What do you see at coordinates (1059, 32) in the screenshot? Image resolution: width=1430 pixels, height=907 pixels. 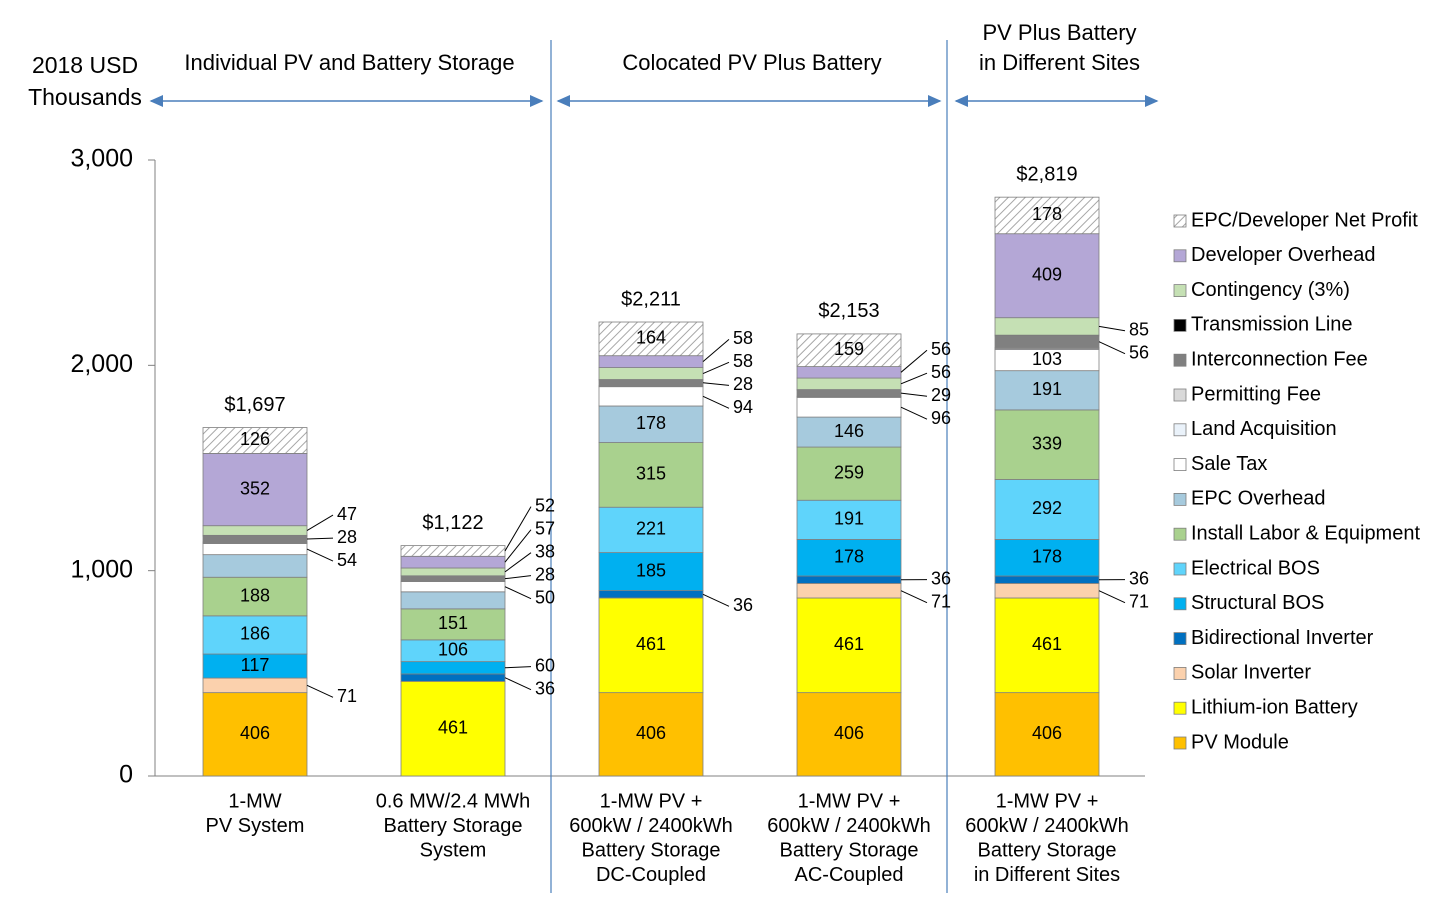 I see `group-label: PV Plus Battery` at bounding box center [1059, 32].